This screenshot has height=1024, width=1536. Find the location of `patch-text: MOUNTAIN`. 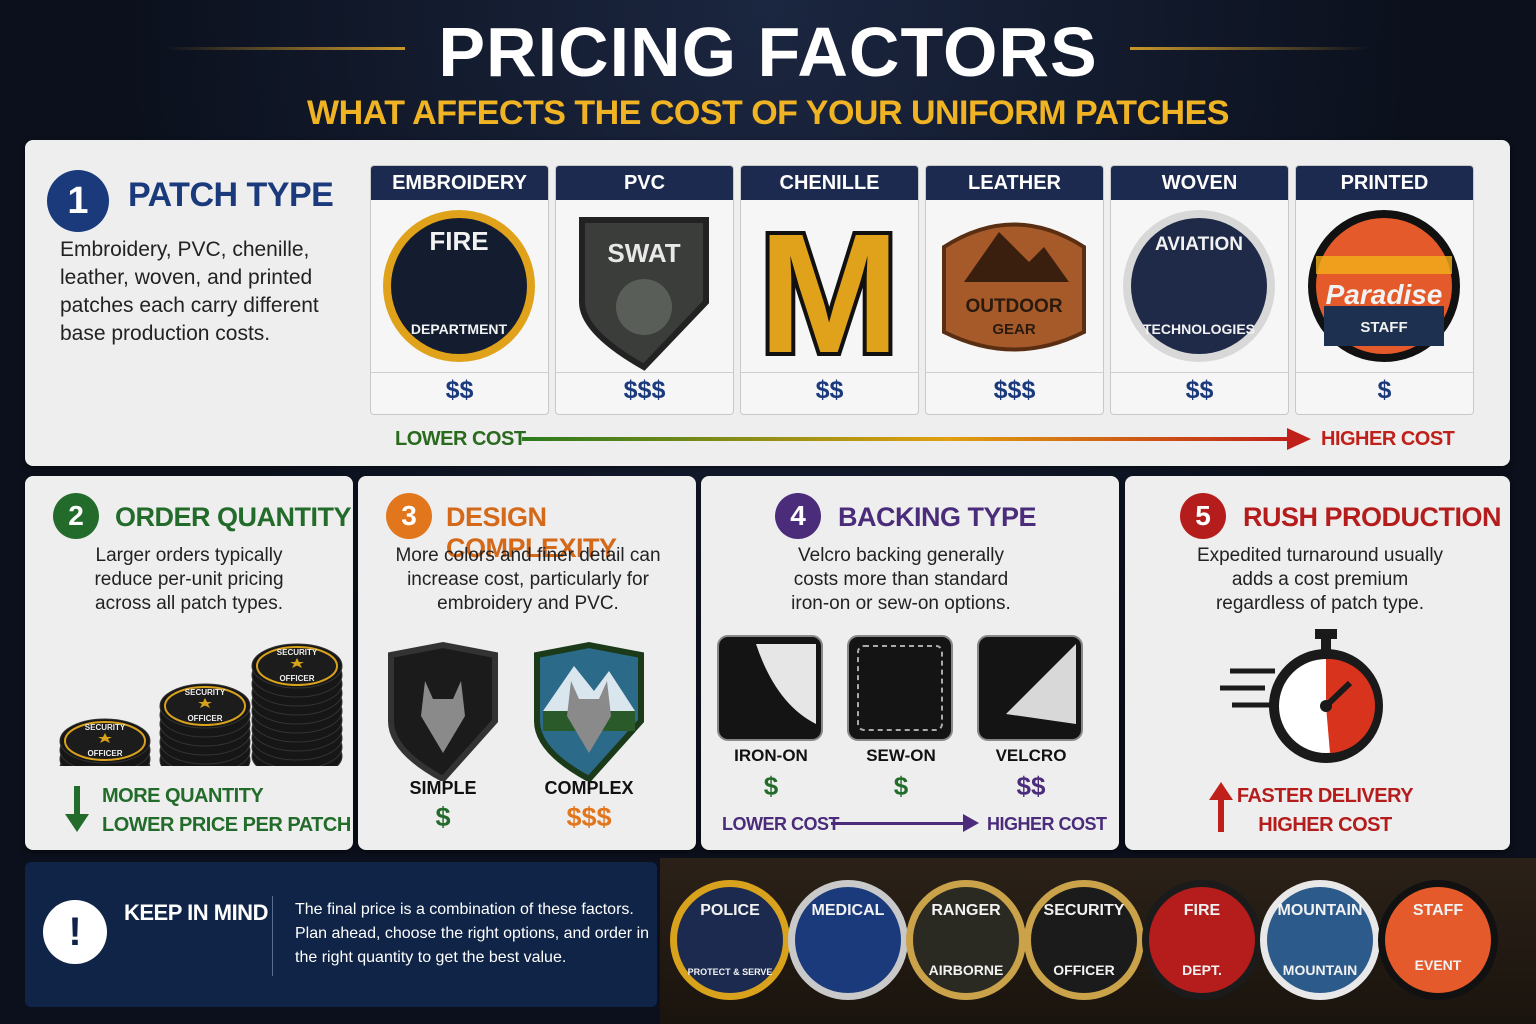

patch-text: MOUNTAIN is located at coordinates (1320, 970).